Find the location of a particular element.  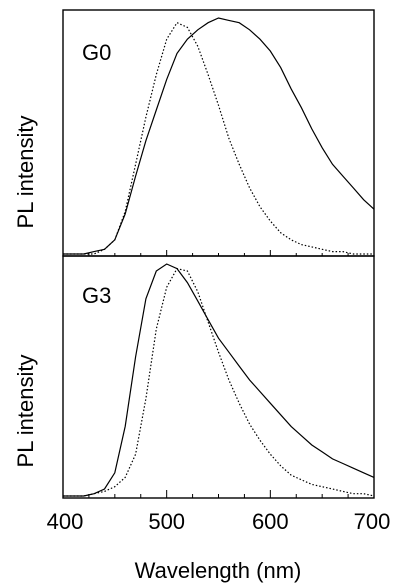

y-axis-label-top: PL intensity is located at coordinates (25, 172).